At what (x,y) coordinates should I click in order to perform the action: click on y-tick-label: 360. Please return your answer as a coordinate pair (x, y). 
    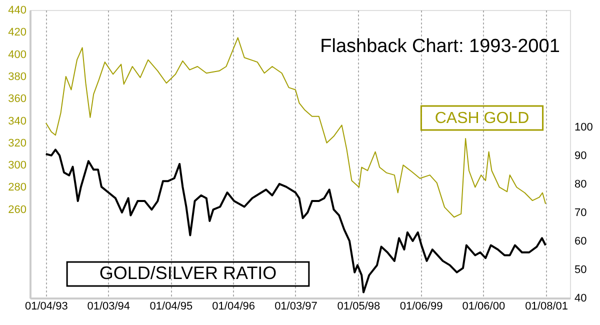
    Looking at the image, I should click on (17, 99).